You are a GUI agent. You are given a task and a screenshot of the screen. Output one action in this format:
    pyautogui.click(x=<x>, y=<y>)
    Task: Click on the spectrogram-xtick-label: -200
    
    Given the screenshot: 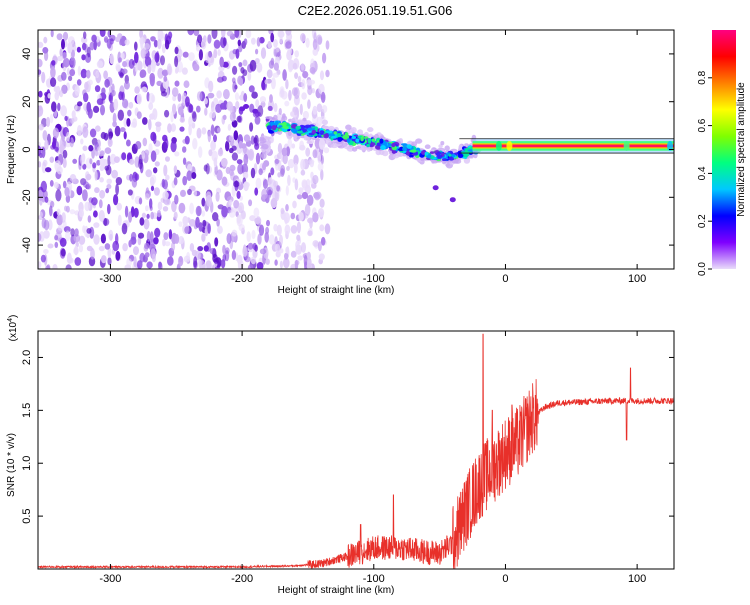 What is the action you would take?
    pyautogui.click(x=242, y=279)
    